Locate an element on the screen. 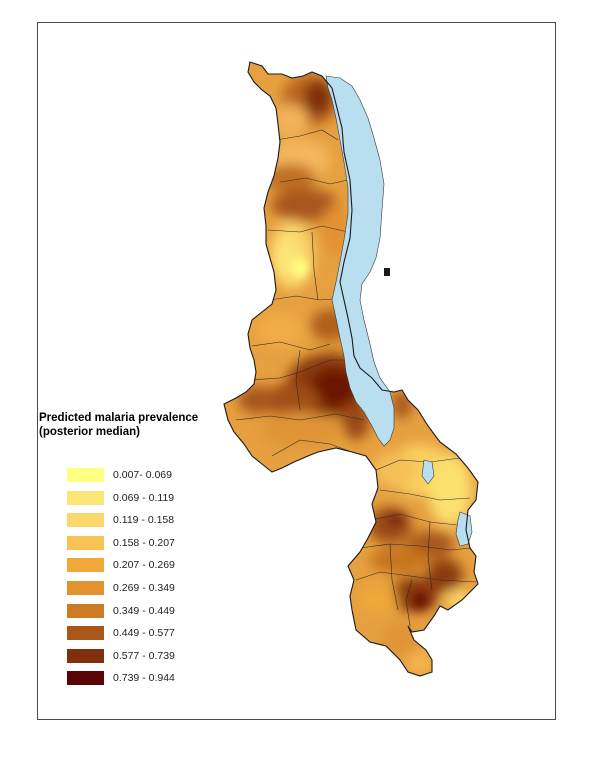 This screenshot has width=600, height=776. legend-label: 0.119 - 0.158 is located at coordinates (144, 520).